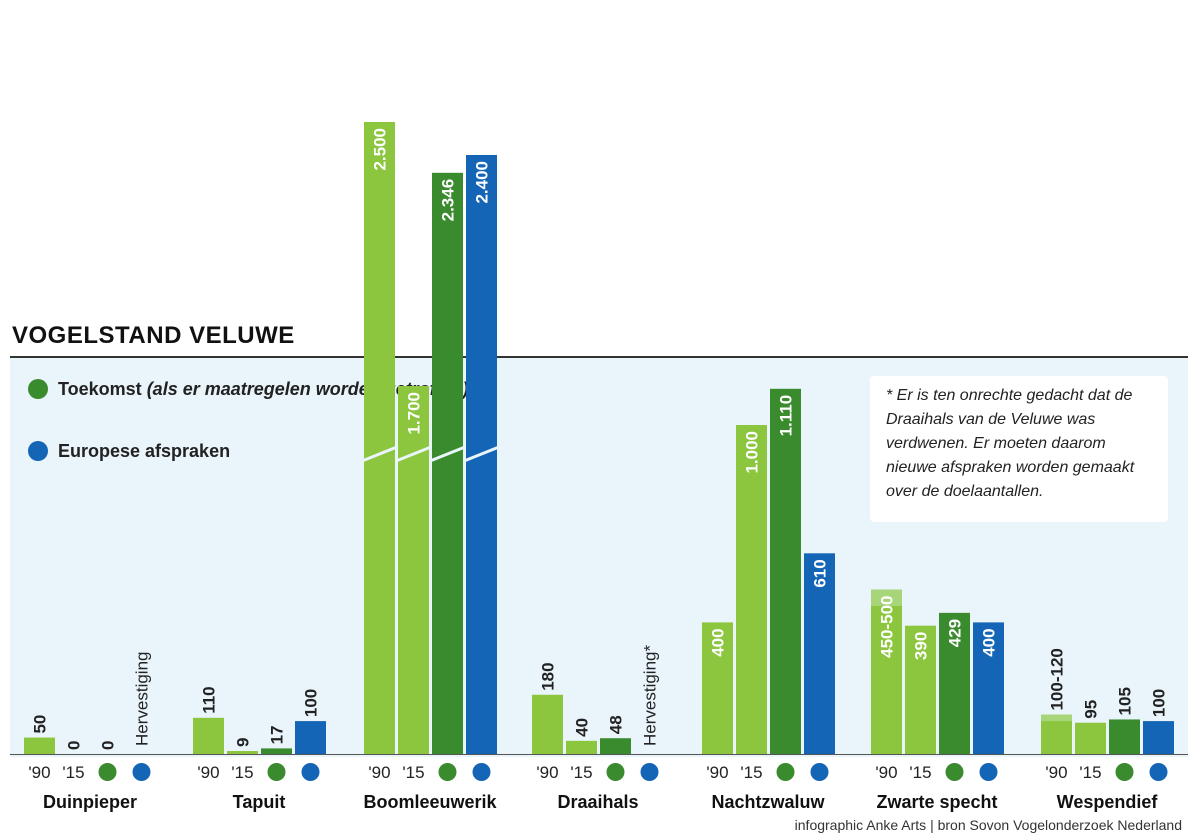 This screenshot has height=837, width=1190. I want to click on data-label: 610, so click(820, 573).